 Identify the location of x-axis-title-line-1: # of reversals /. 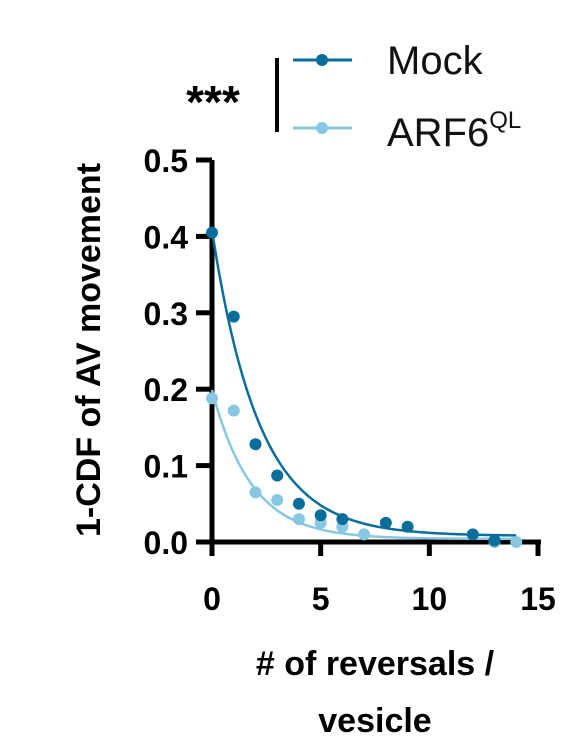
(375, 664).